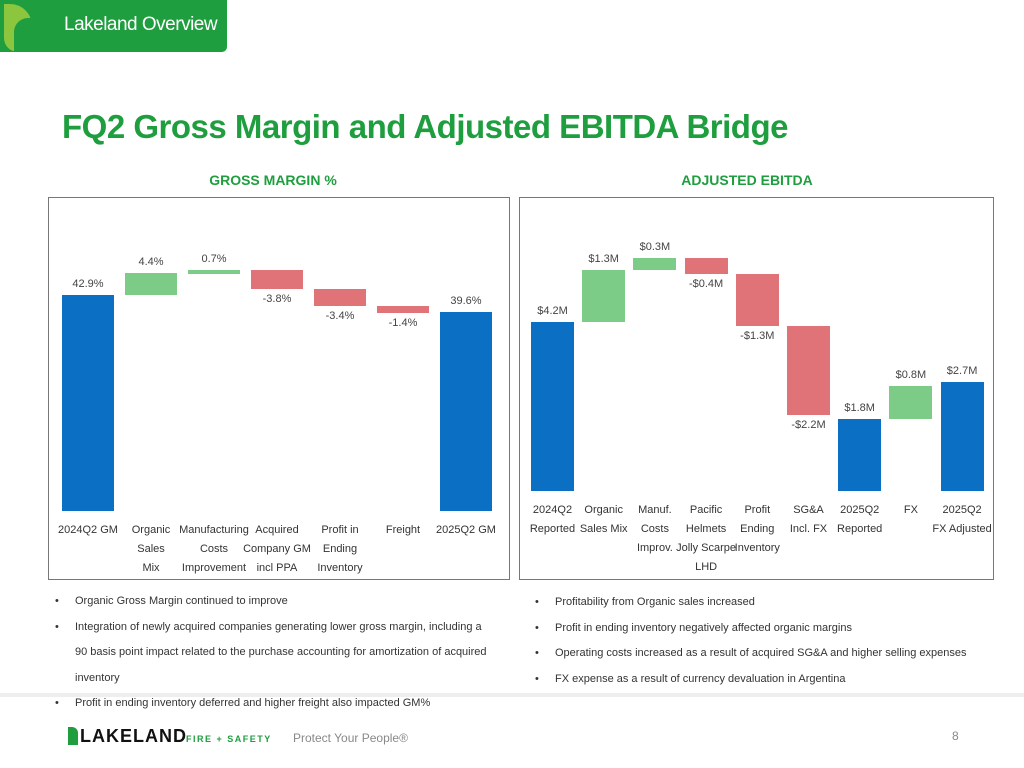 The image size is (1024, 768). Describe the element at coordinates (706, 538) in the screenshot. I see `x-tick-label: Pacific Helmets Jolly Scarpe LHD` at that location.